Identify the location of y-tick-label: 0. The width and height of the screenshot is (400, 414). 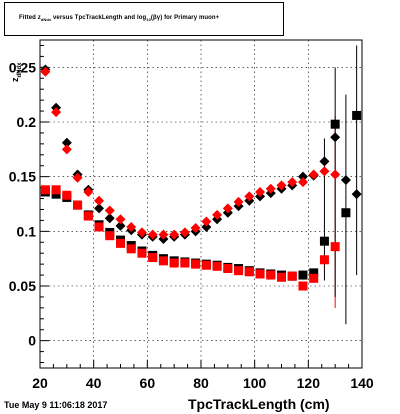
(32, 341).